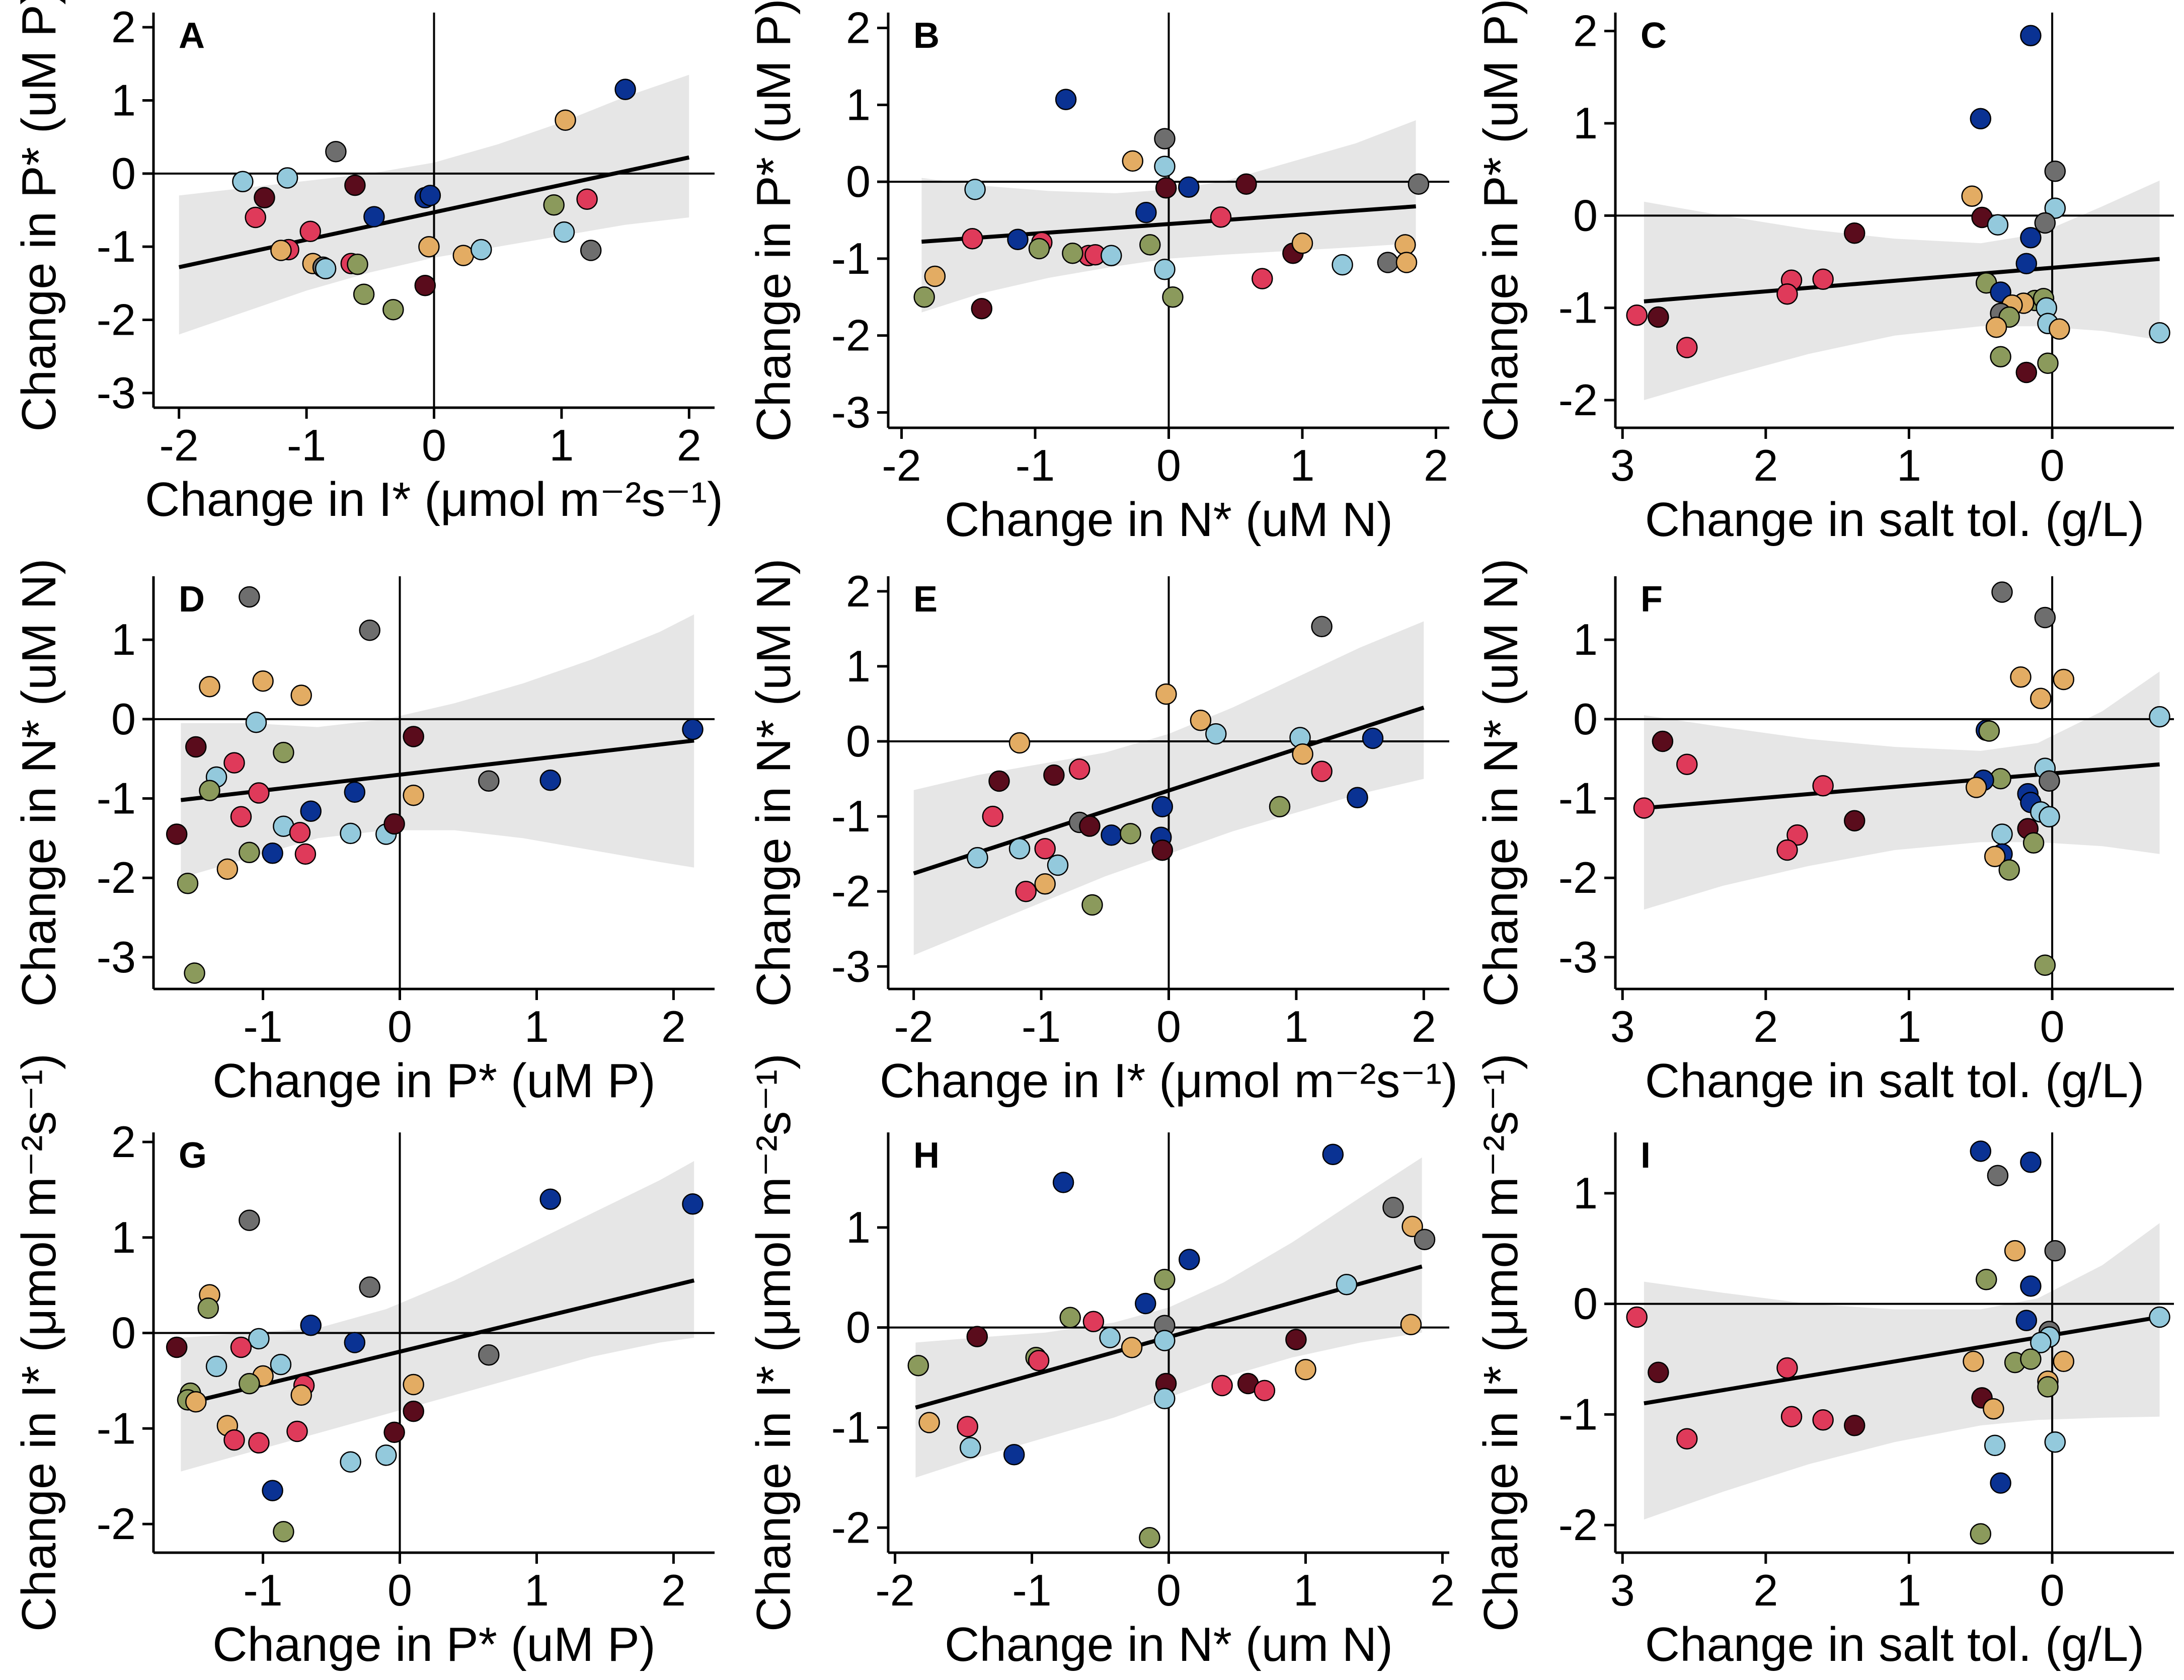 This screenshot has width=2184, height=1680. Describe the element at coordinates (192, 599) in the screenshot. I see `panel-letter: D` at that location.